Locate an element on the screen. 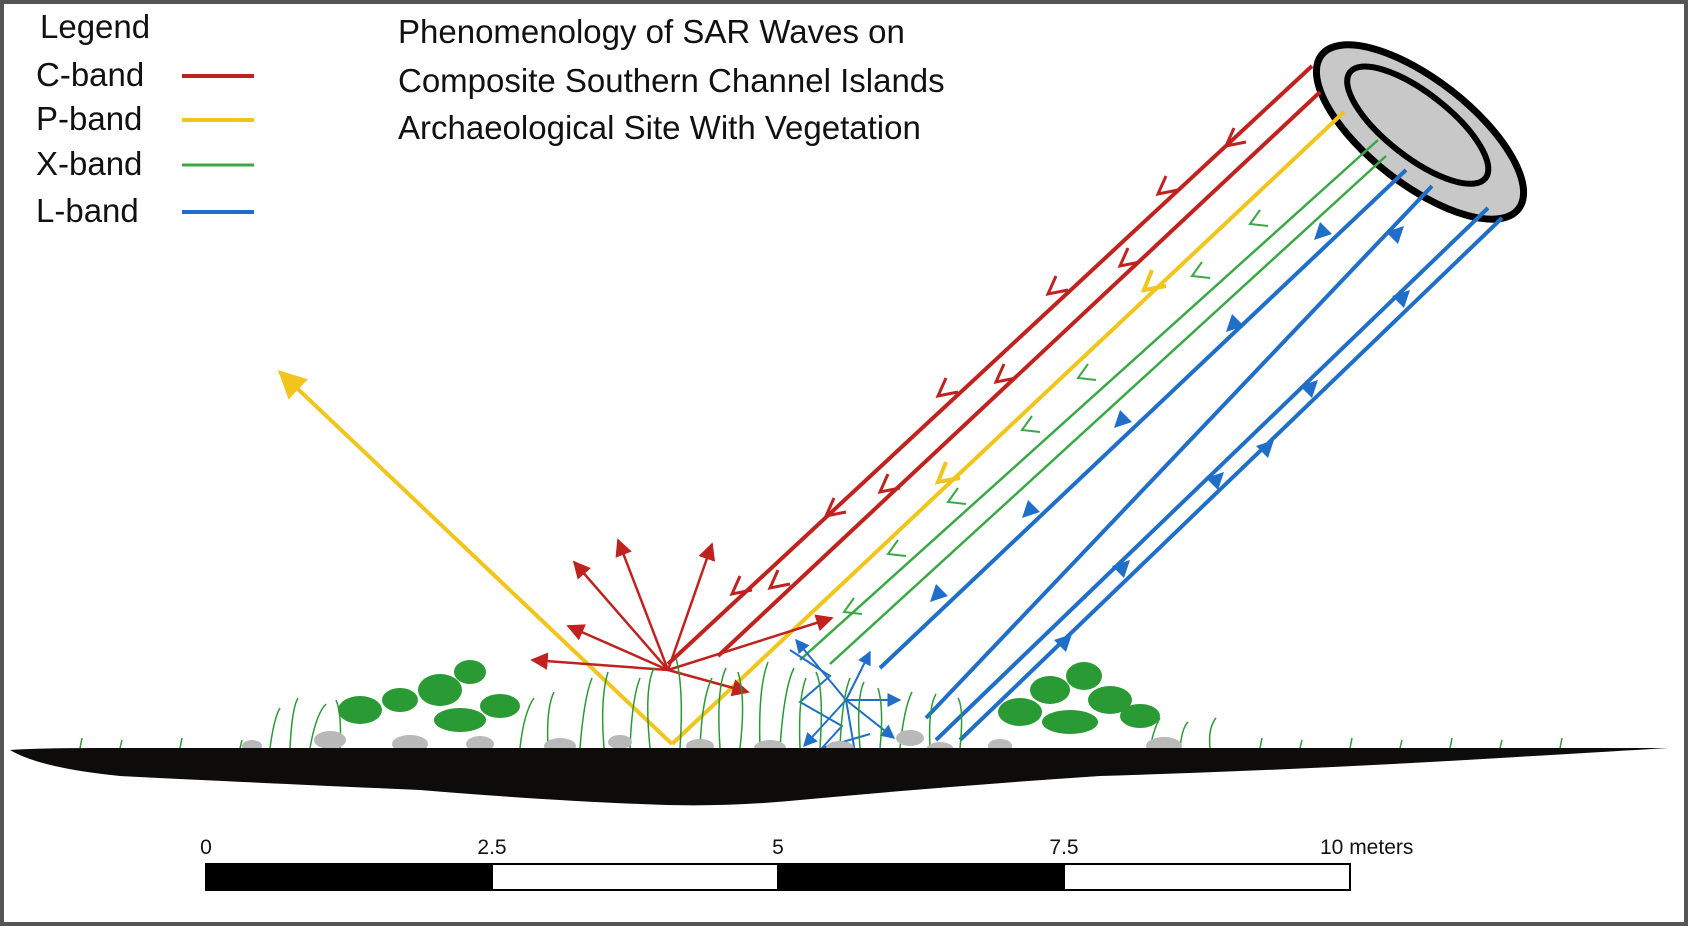 The width and height of the screenshot is (1688, 926). title-line-1: Phenomenology of SAR Waves on is located at coordinates (651, 31).